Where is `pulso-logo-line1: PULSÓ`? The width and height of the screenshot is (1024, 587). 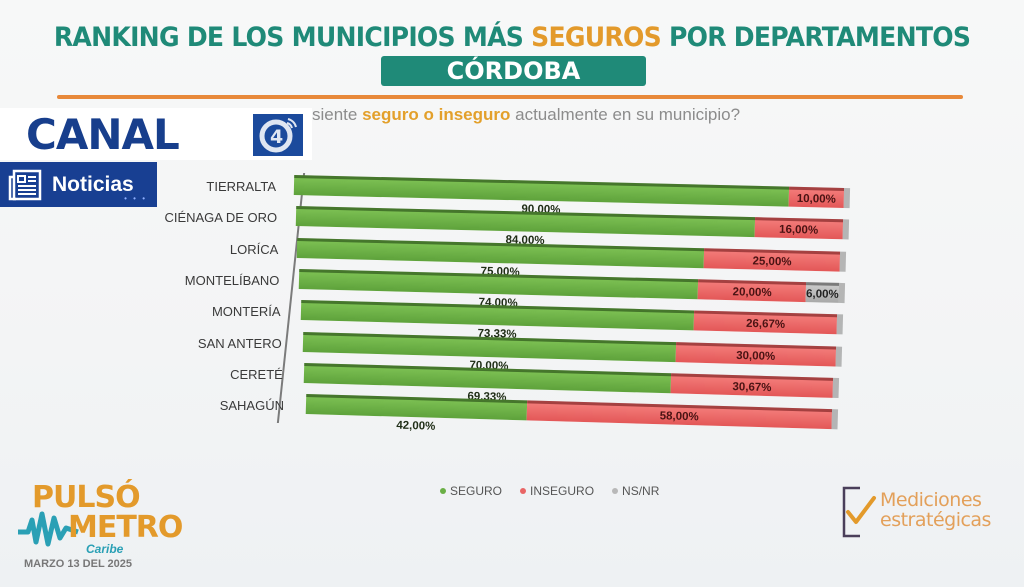
pulso-logo-line1: PULSÓ is located at coordinates (86, 497).